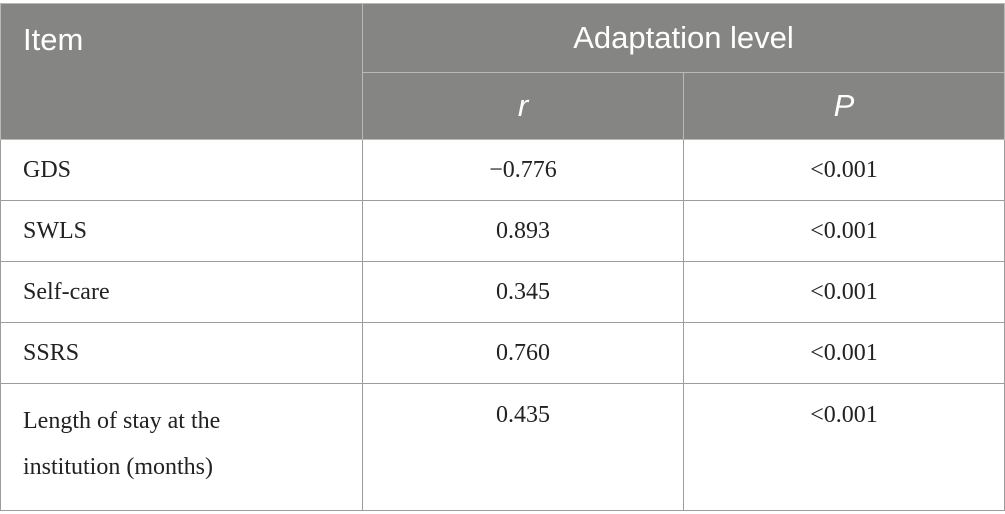 The width and height of the screenshot is (1005, 514). What do you see at coordinates (523, 447) in the screenshot?
I see `row-r: 0.435` at bounding box center [523, 447].